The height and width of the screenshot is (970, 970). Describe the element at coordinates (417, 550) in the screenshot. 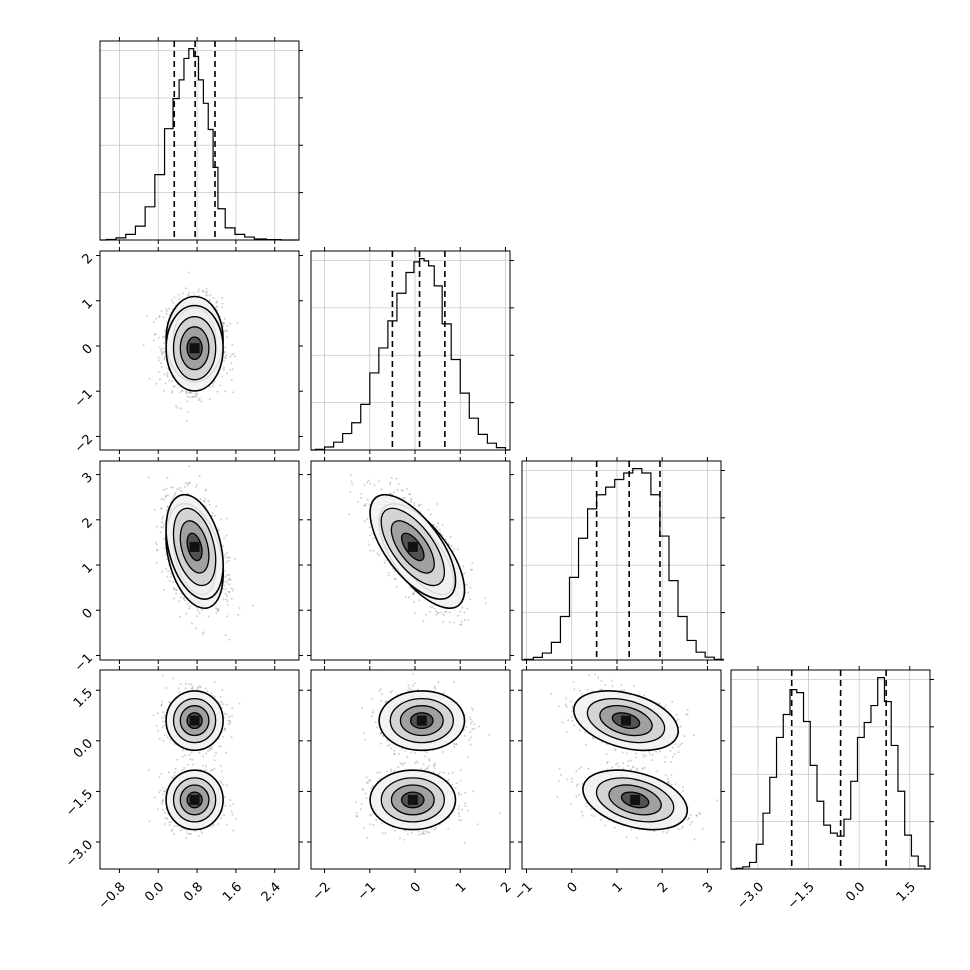

I see `panel-contents` at that location.